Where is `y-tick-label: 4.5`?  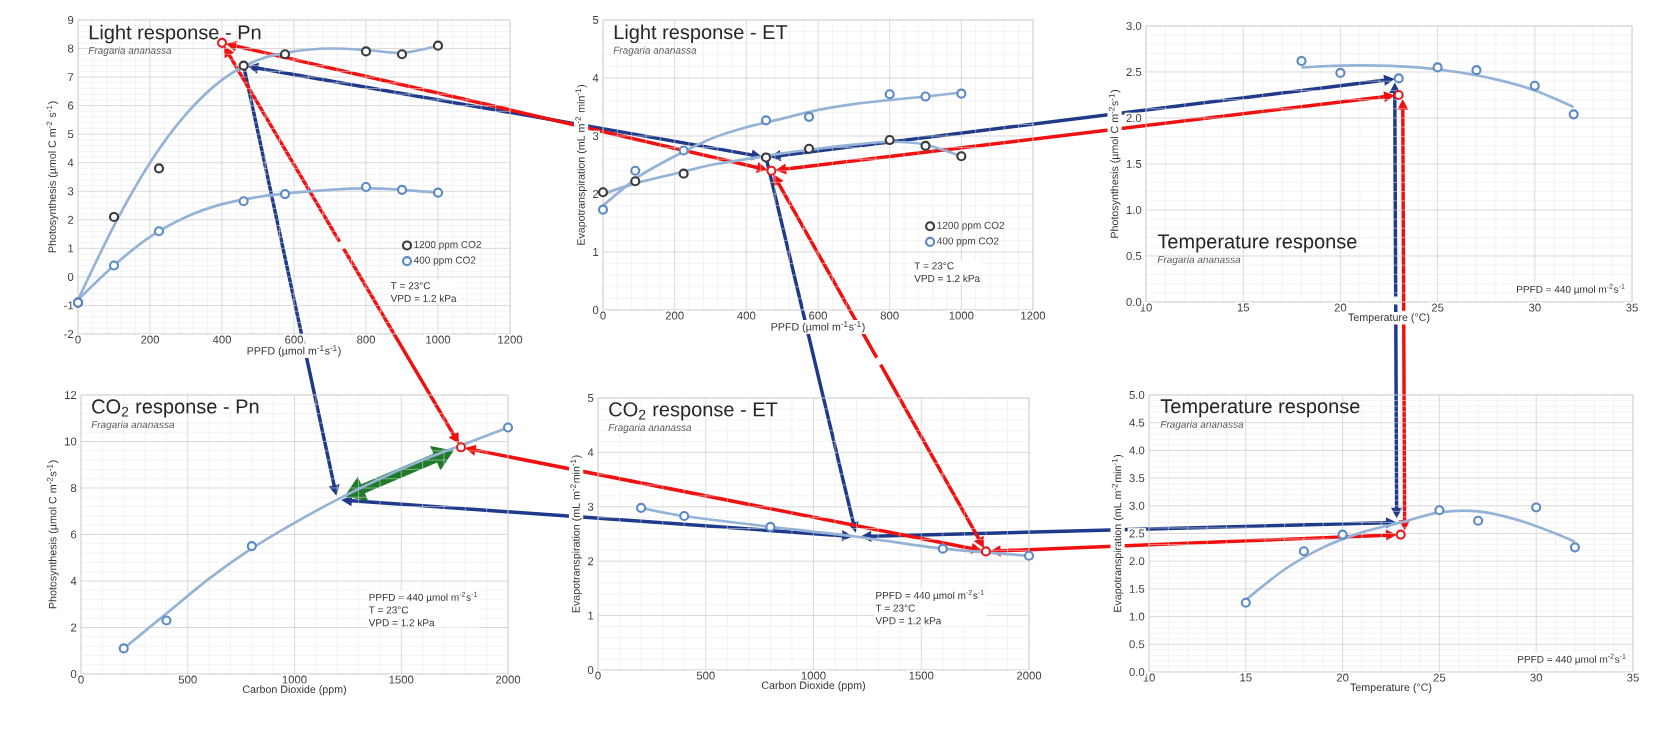
y-tick-label: 4.5 is located at coordinates (1137, 422).